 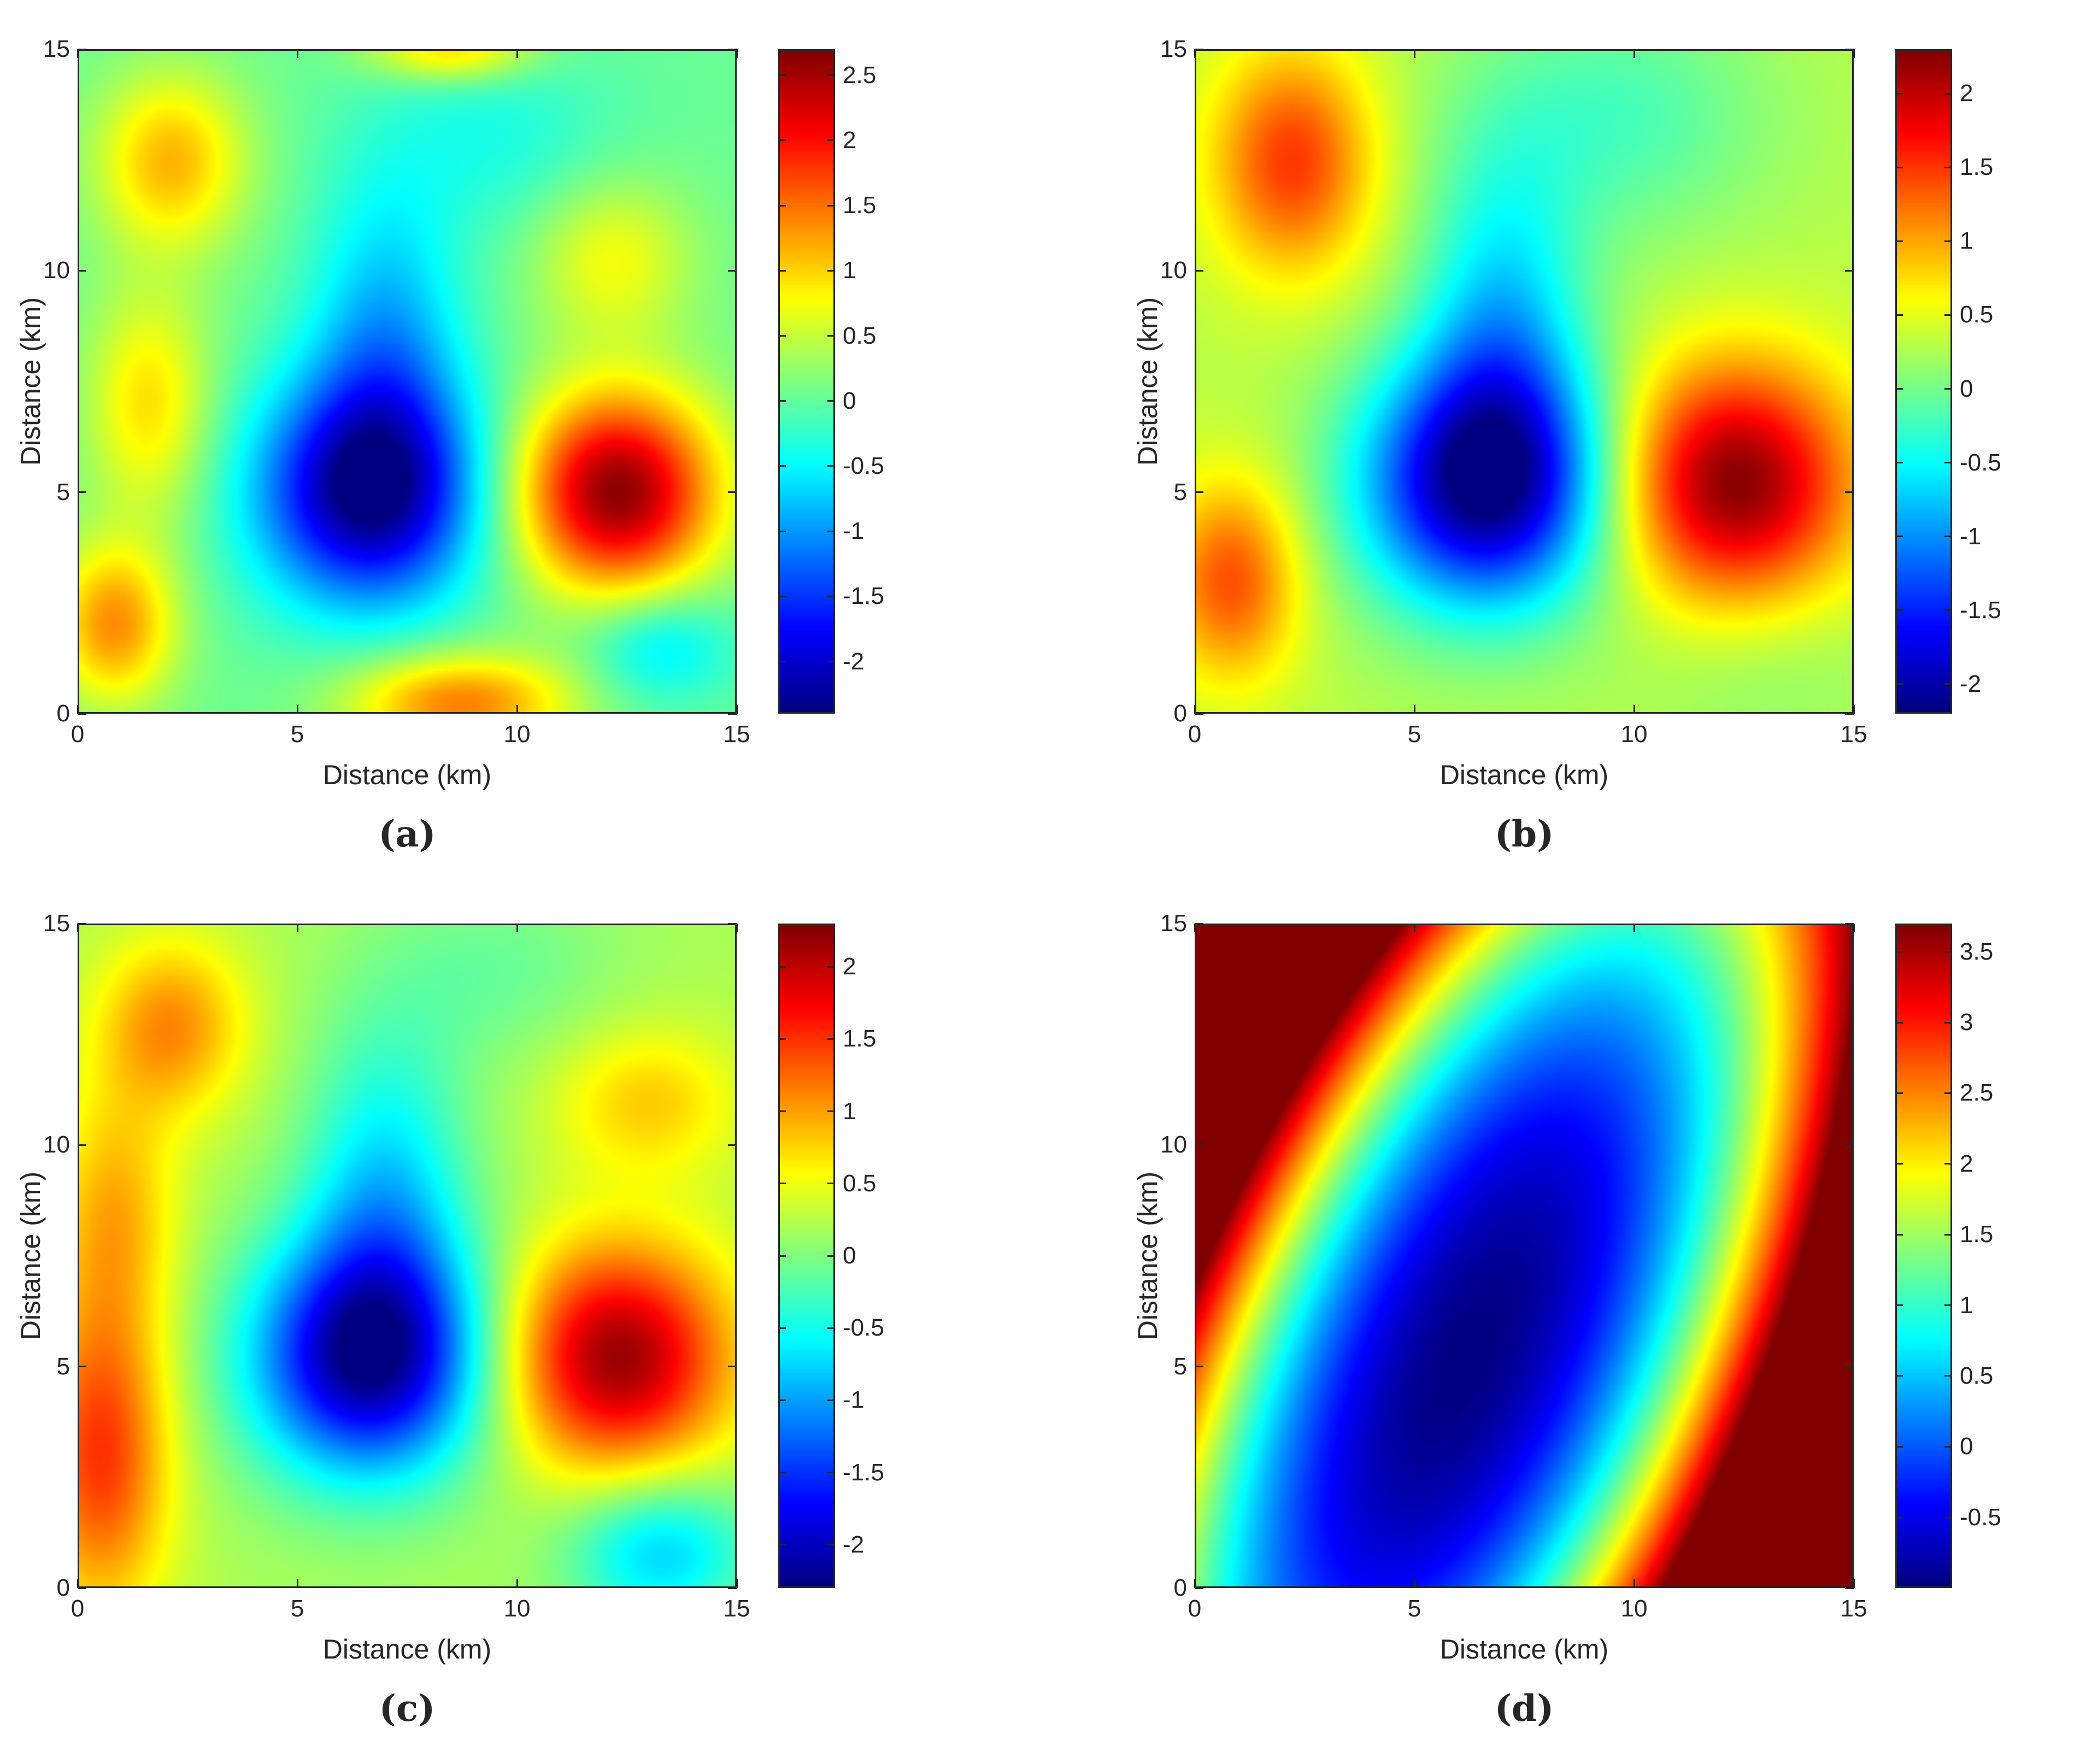 What do you see at coordinates (408, 381) in the screenshot?
I see `heatmap-plot-area` at bounding box center [408, 381].